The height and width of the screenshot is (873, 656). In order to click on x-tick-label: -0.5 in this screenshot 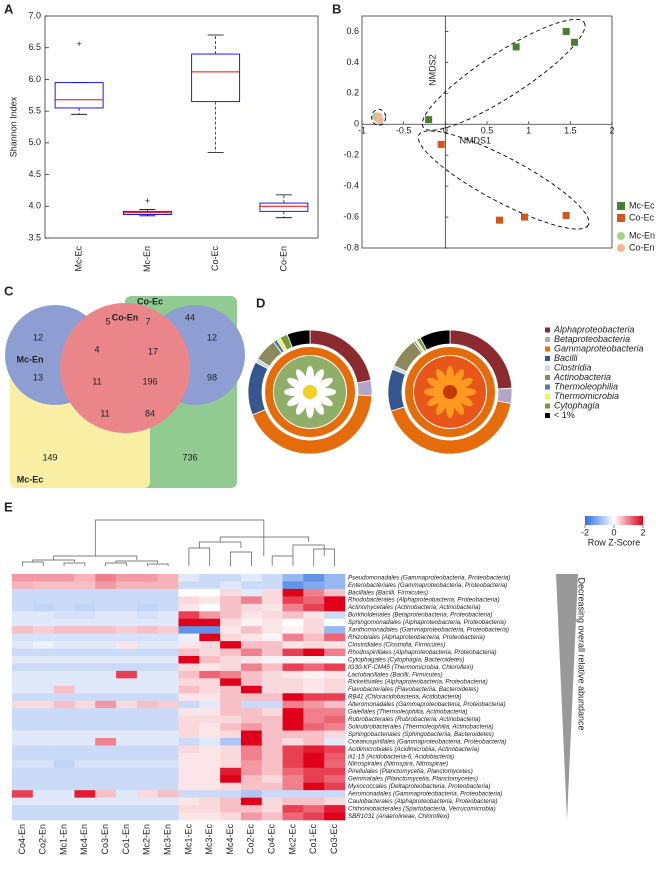, I will do `click(404, 131)`.